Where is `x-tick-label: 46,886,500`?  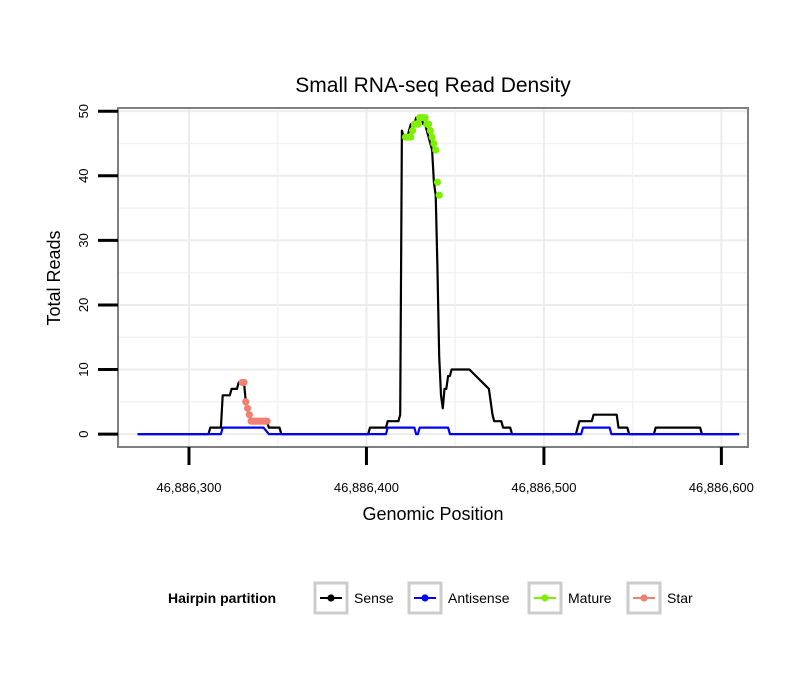 x-tick-label: 46,886,500 is located at coordinates (543, 487).